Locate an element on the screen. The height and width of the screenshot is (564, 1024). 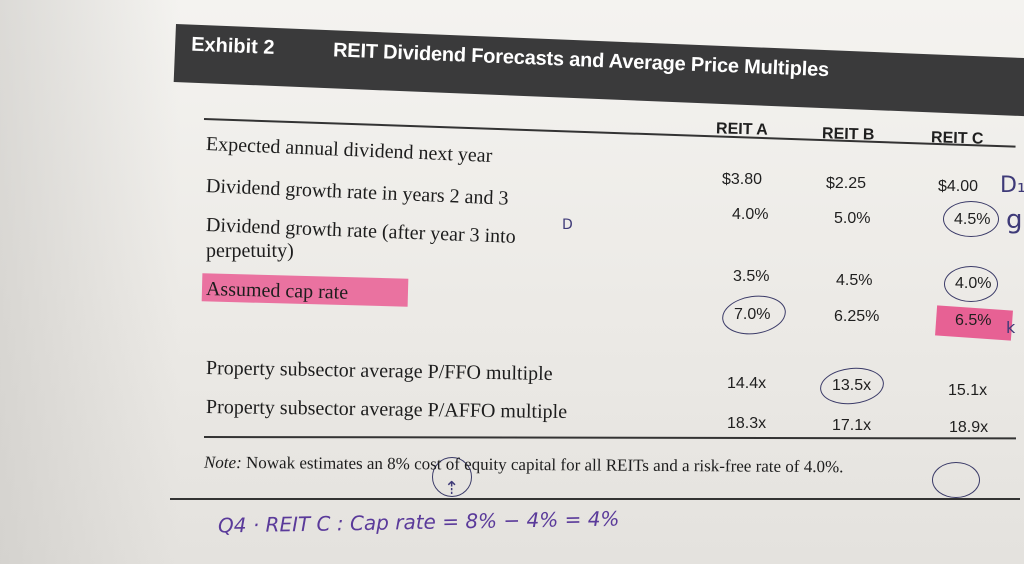
cell-reit-a-pffo: 14.4x is located at coordinates (747, 383).